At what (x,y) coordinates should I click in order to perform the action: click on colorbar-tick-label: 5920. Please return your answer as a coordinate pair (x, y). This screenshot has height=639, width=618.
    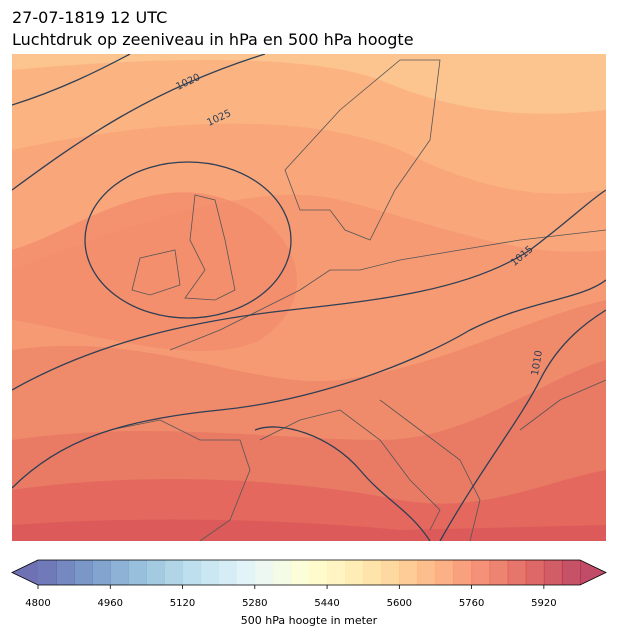
    Looking at the image, I should click on (543, 603).